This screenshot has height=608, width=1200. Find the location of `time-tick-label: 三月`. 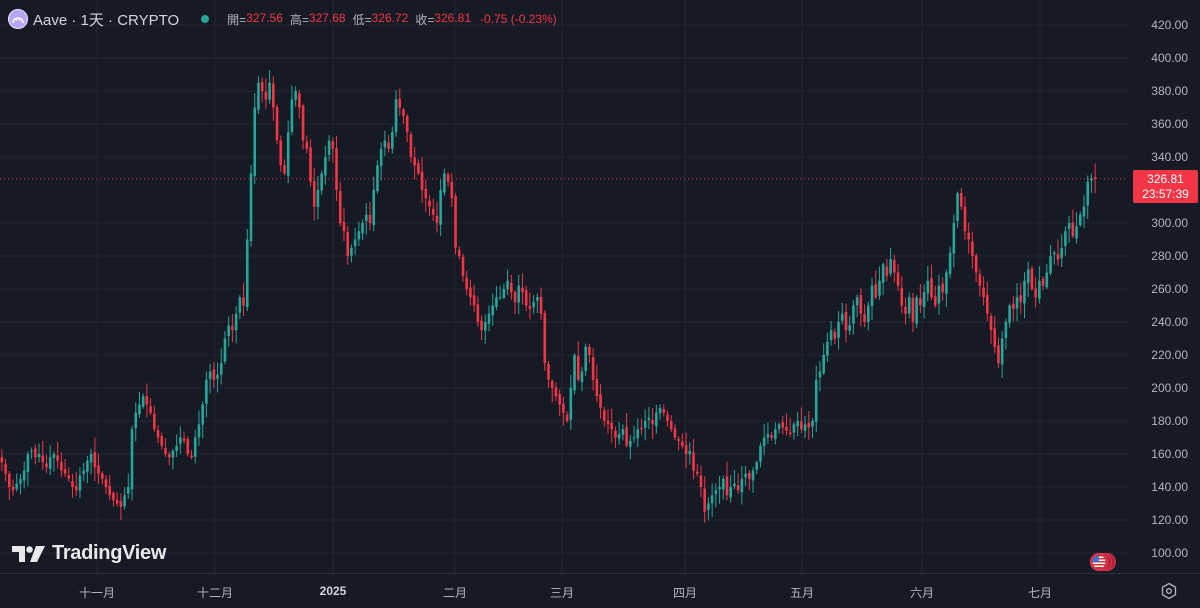

time-tick-label: 三月 is located at coordinates (562, 593).